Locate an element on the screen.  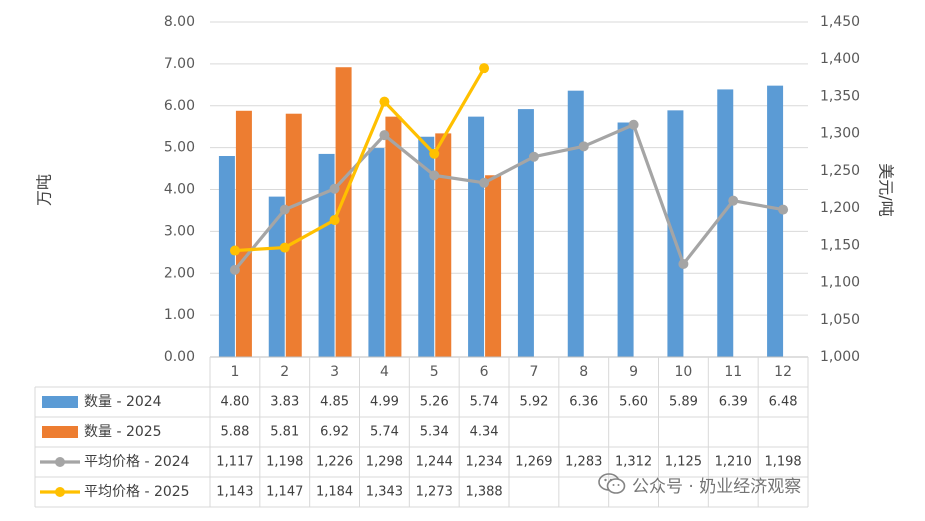
y-left-tick-label: 4.00 is located at coordinates (179, 190).